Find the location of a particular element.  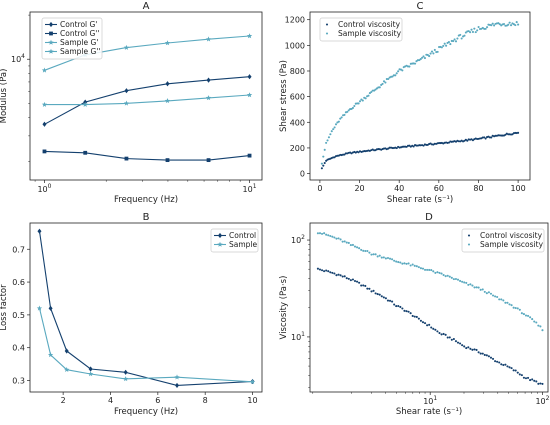

x-tick-label: 6 is located at coordinates (157, 400).